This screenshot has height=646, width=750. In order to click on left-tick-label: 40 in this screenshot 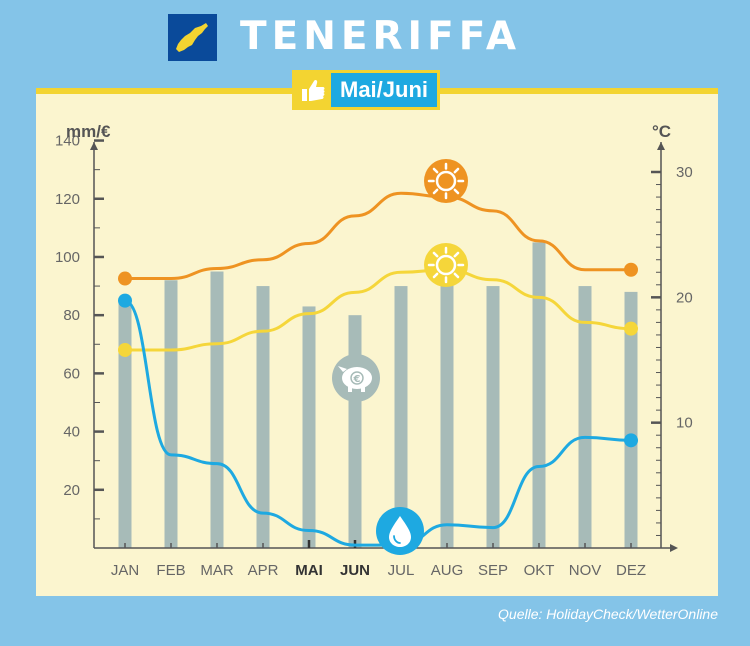, I will do `click(71, 432)`.